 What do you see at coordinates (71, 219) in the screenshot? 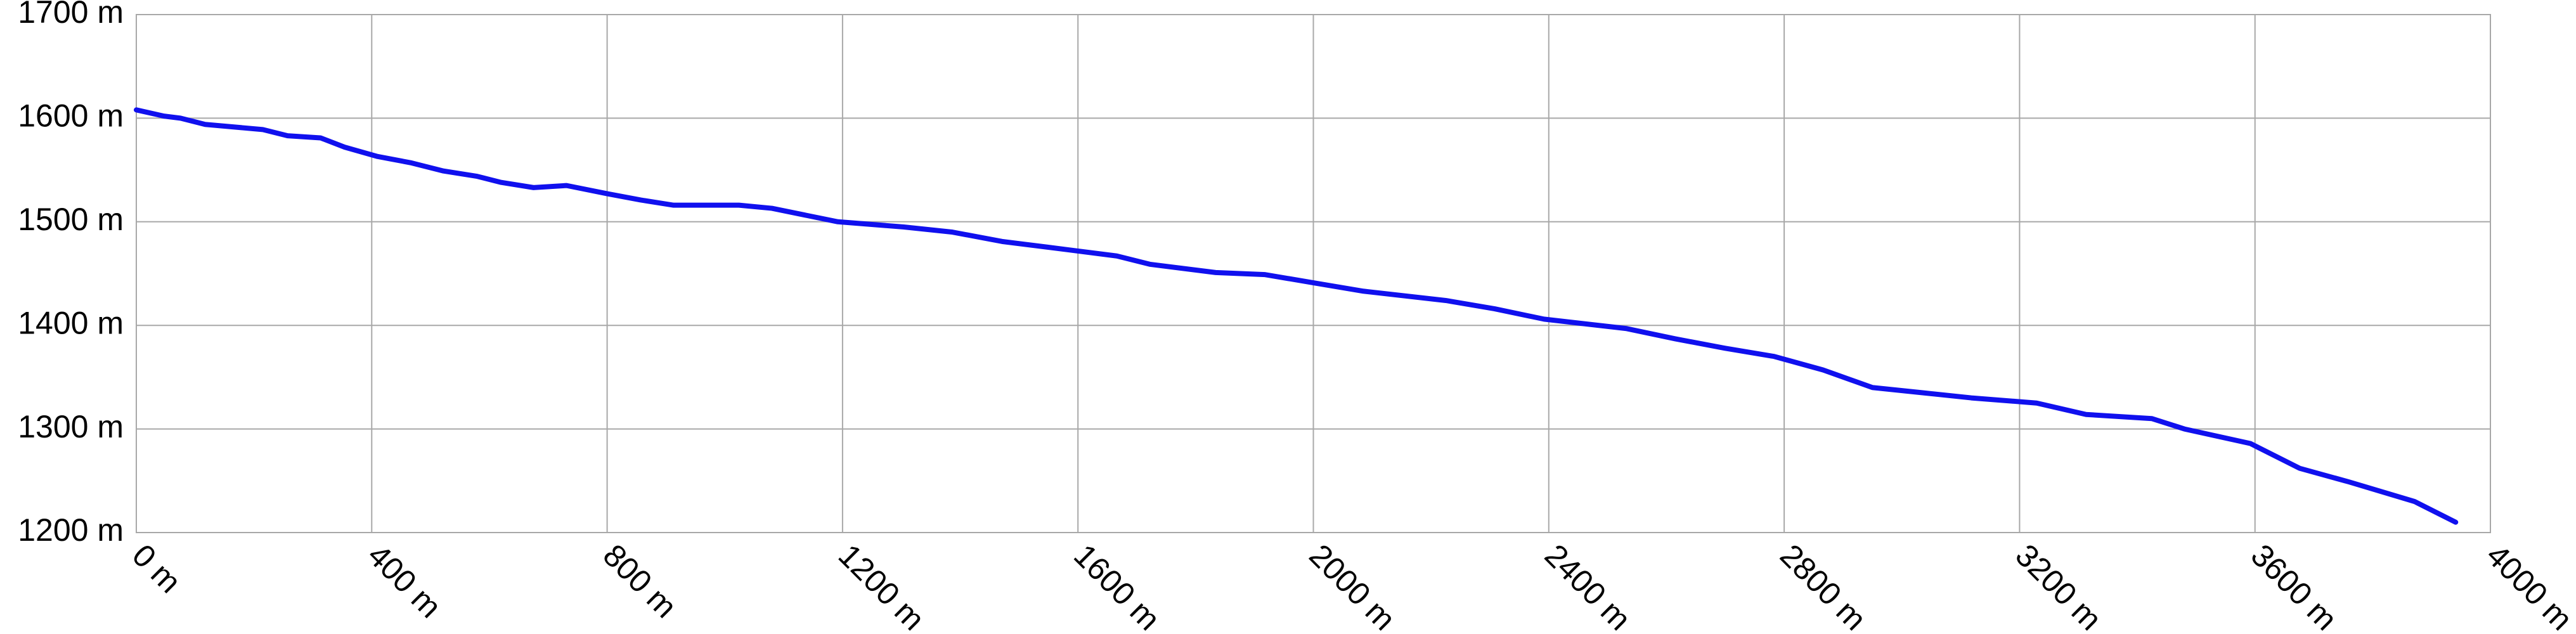
I see `y-tick-label: 1500 m` at bounding box center [71, 219].